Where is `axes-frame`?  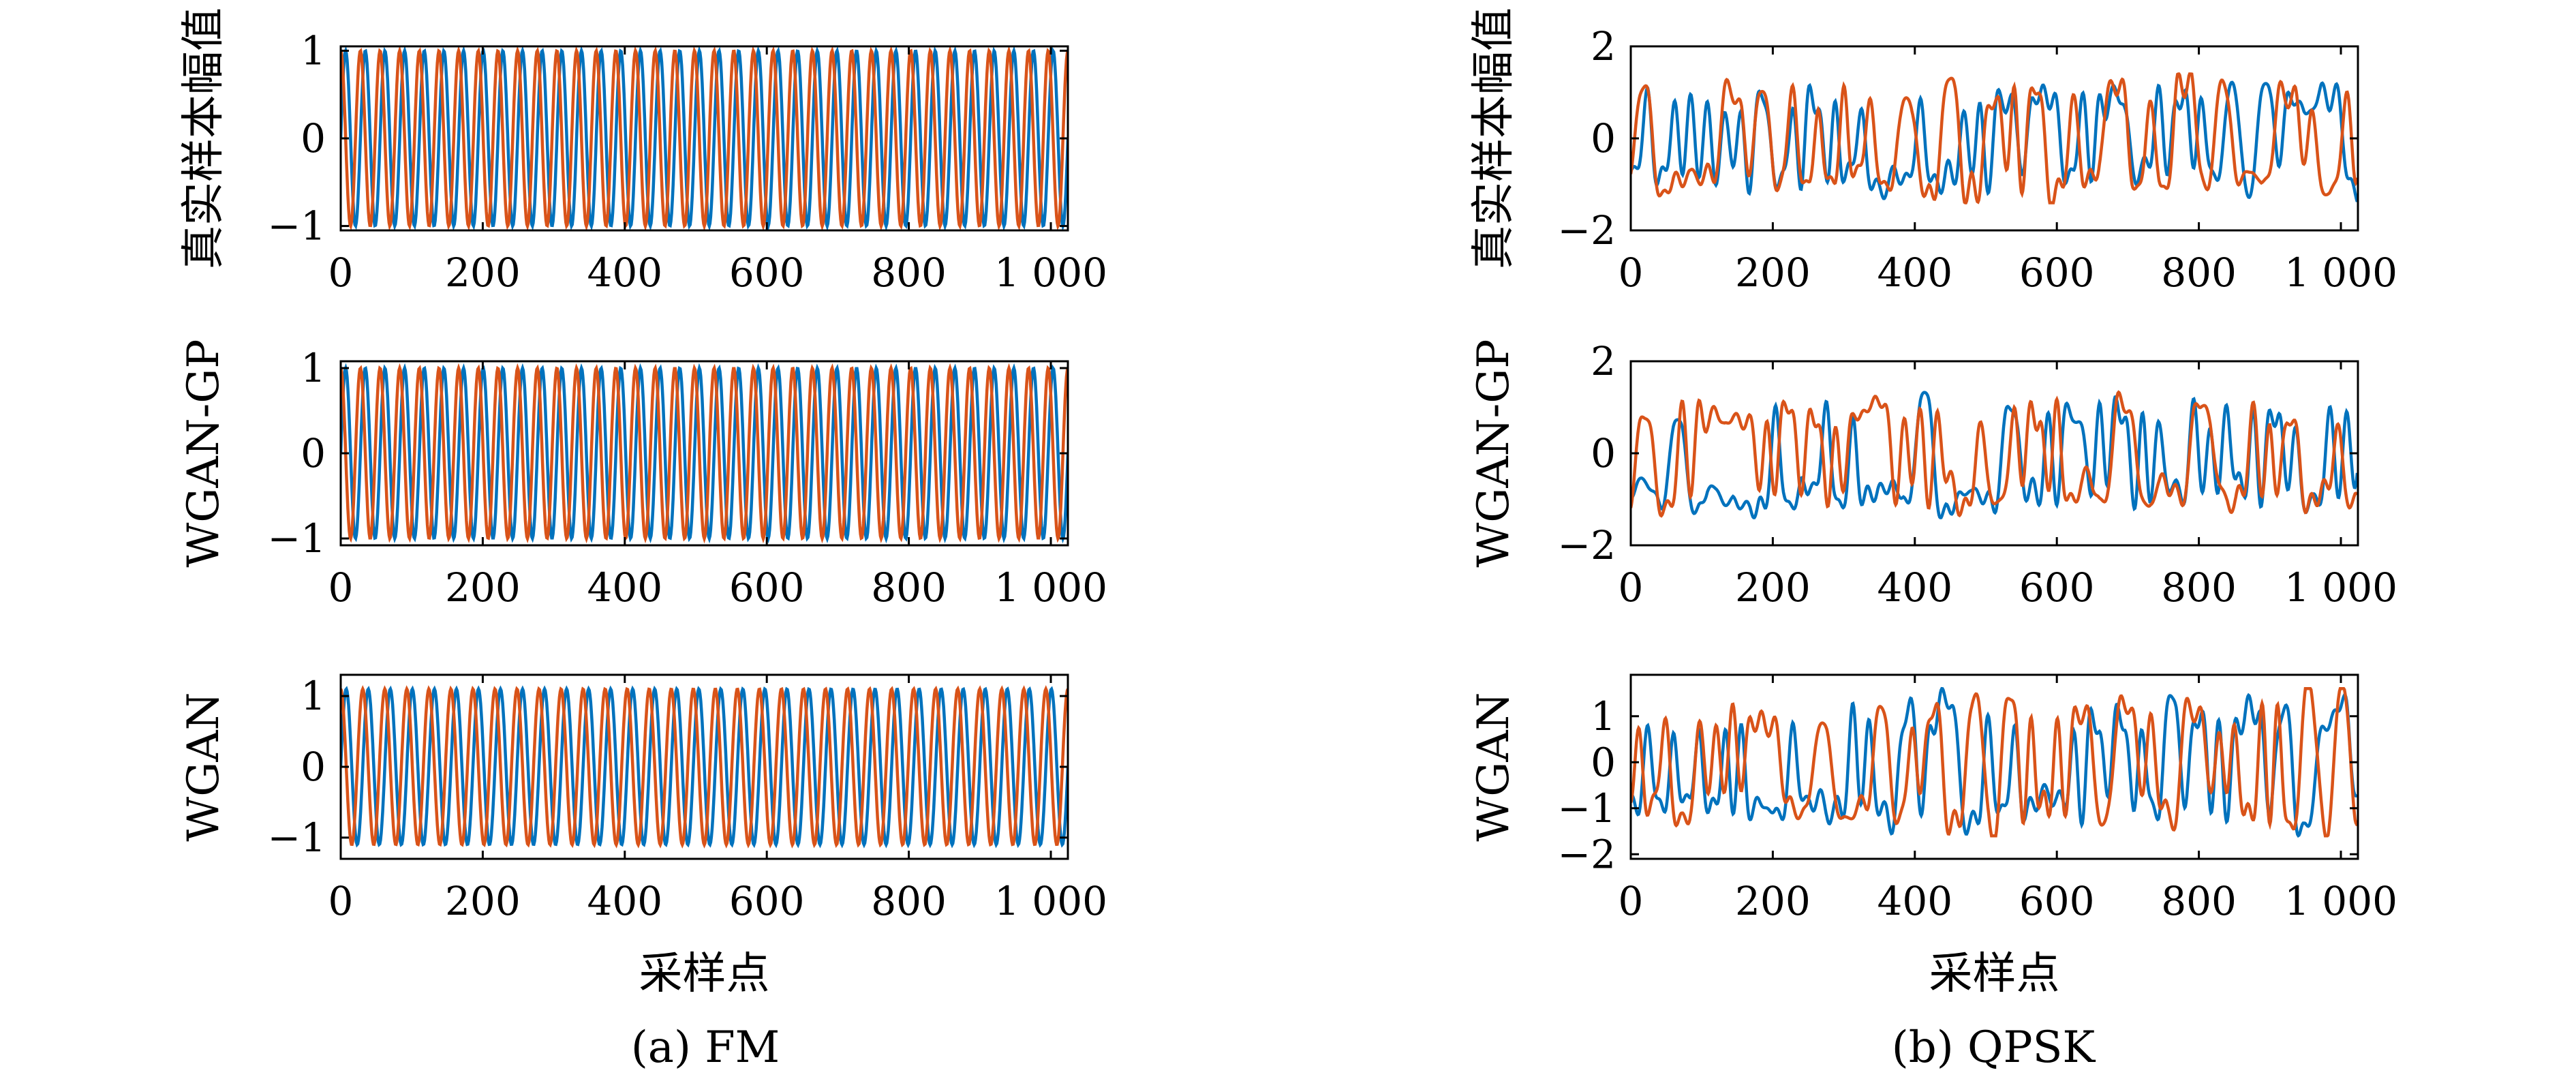 axes-frame is located at coordinates (1994, 766).